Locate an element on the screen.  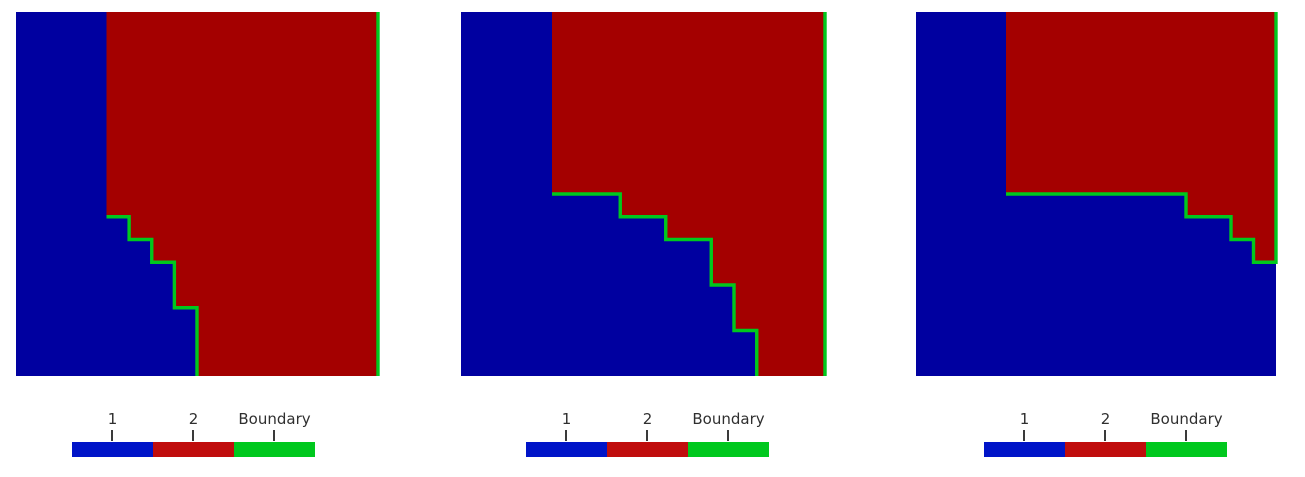
legend-2: 1 2 Boundary is located at coordinates (647, 433).